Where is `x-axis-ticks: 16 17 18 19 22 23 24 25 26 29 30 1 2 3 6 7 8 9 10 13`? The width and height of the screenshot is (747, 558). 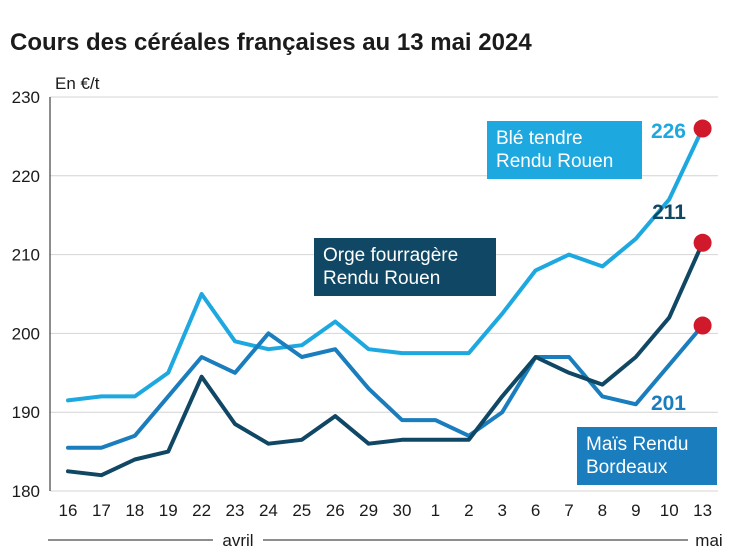 x-axis-ticks: 16 17 18 19 22 23 24 25 26 29 30 1 2 3 6 7 8 9 10 13 is located at coordinates (386, 510).